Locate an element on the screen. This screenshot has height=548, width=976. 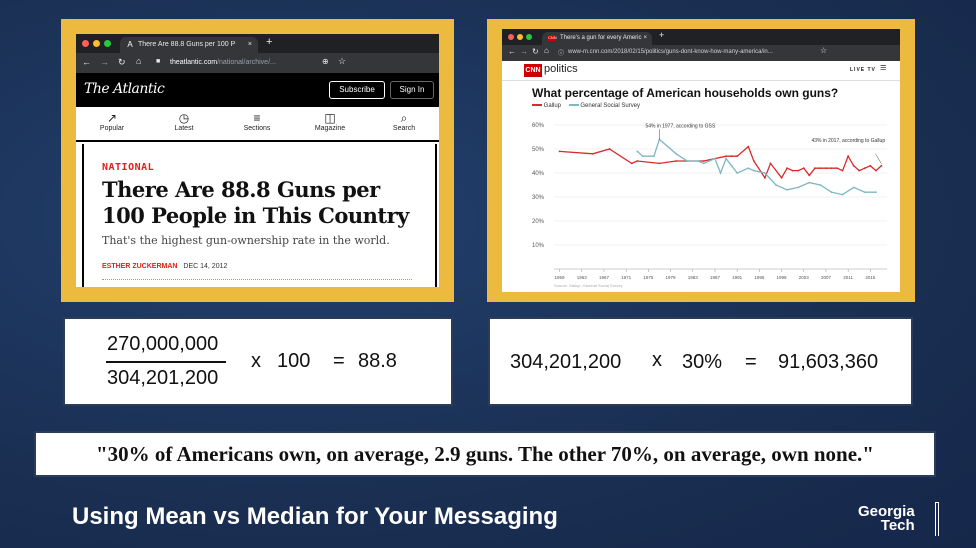
x-tick-label: 2007 is located at coordinates (826, 277).